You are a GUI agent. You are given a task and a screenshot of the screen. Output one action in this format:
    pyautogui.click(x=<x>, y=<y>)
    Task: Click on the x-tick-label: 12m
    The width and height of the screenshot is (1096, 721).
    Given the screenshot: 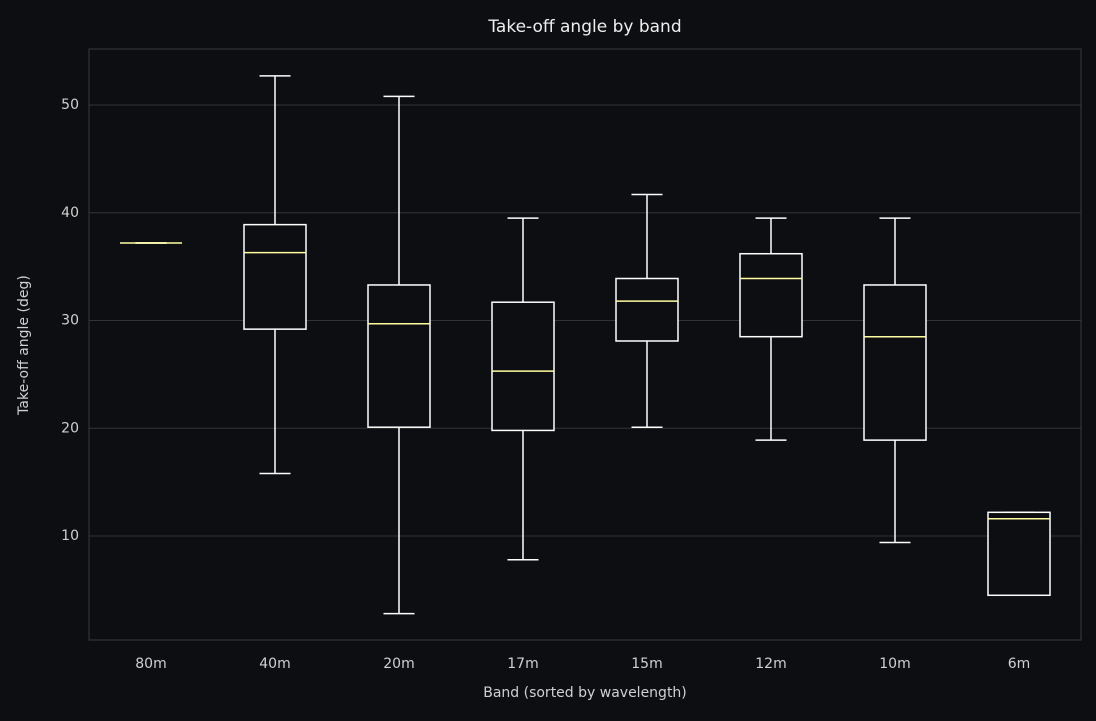 What is the action you would take?
    pyautogui.click(x=770, y=664)
    